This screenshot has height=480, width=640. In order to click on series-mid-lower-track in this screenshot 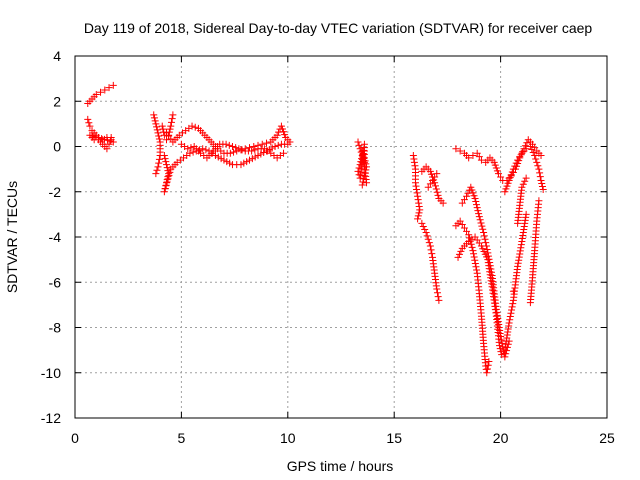, I will do `click(232, 151)`.